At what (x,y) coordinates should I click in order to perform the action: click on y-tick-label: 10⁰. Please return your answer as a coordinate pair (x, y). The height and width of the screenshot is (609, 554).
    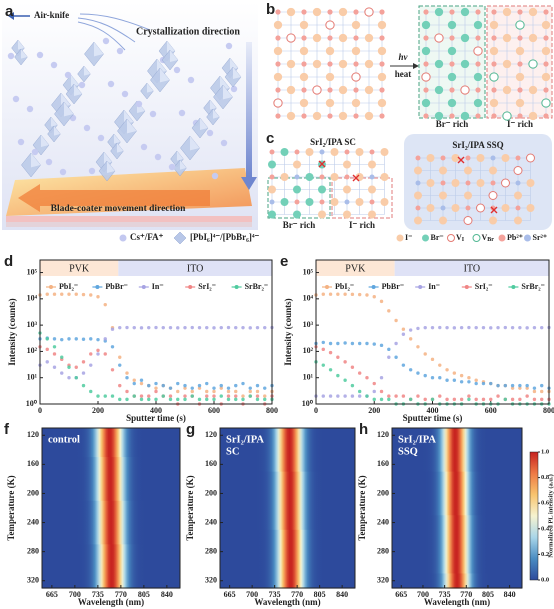
    Looking at the image, I should click on (32, 403).